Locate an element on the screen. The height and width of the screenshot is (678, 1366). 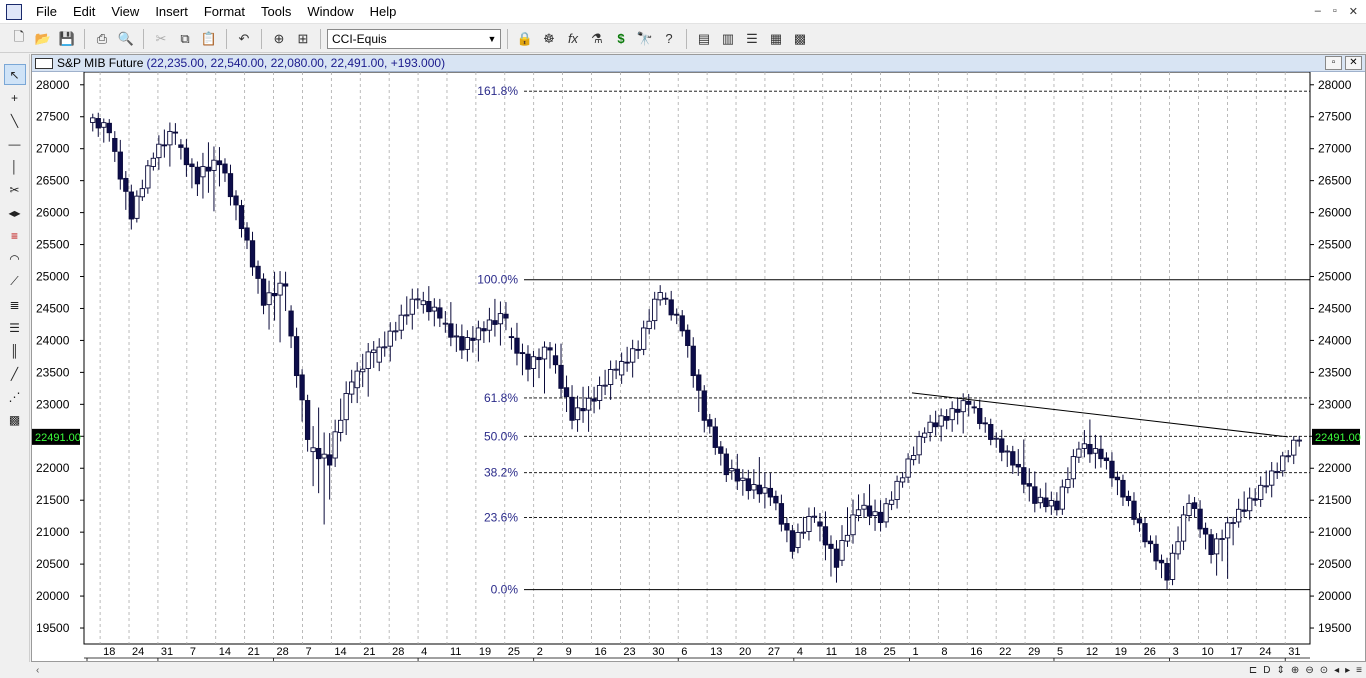
tile-vertical-icon: ▥ is located at coordinates (728, 38).